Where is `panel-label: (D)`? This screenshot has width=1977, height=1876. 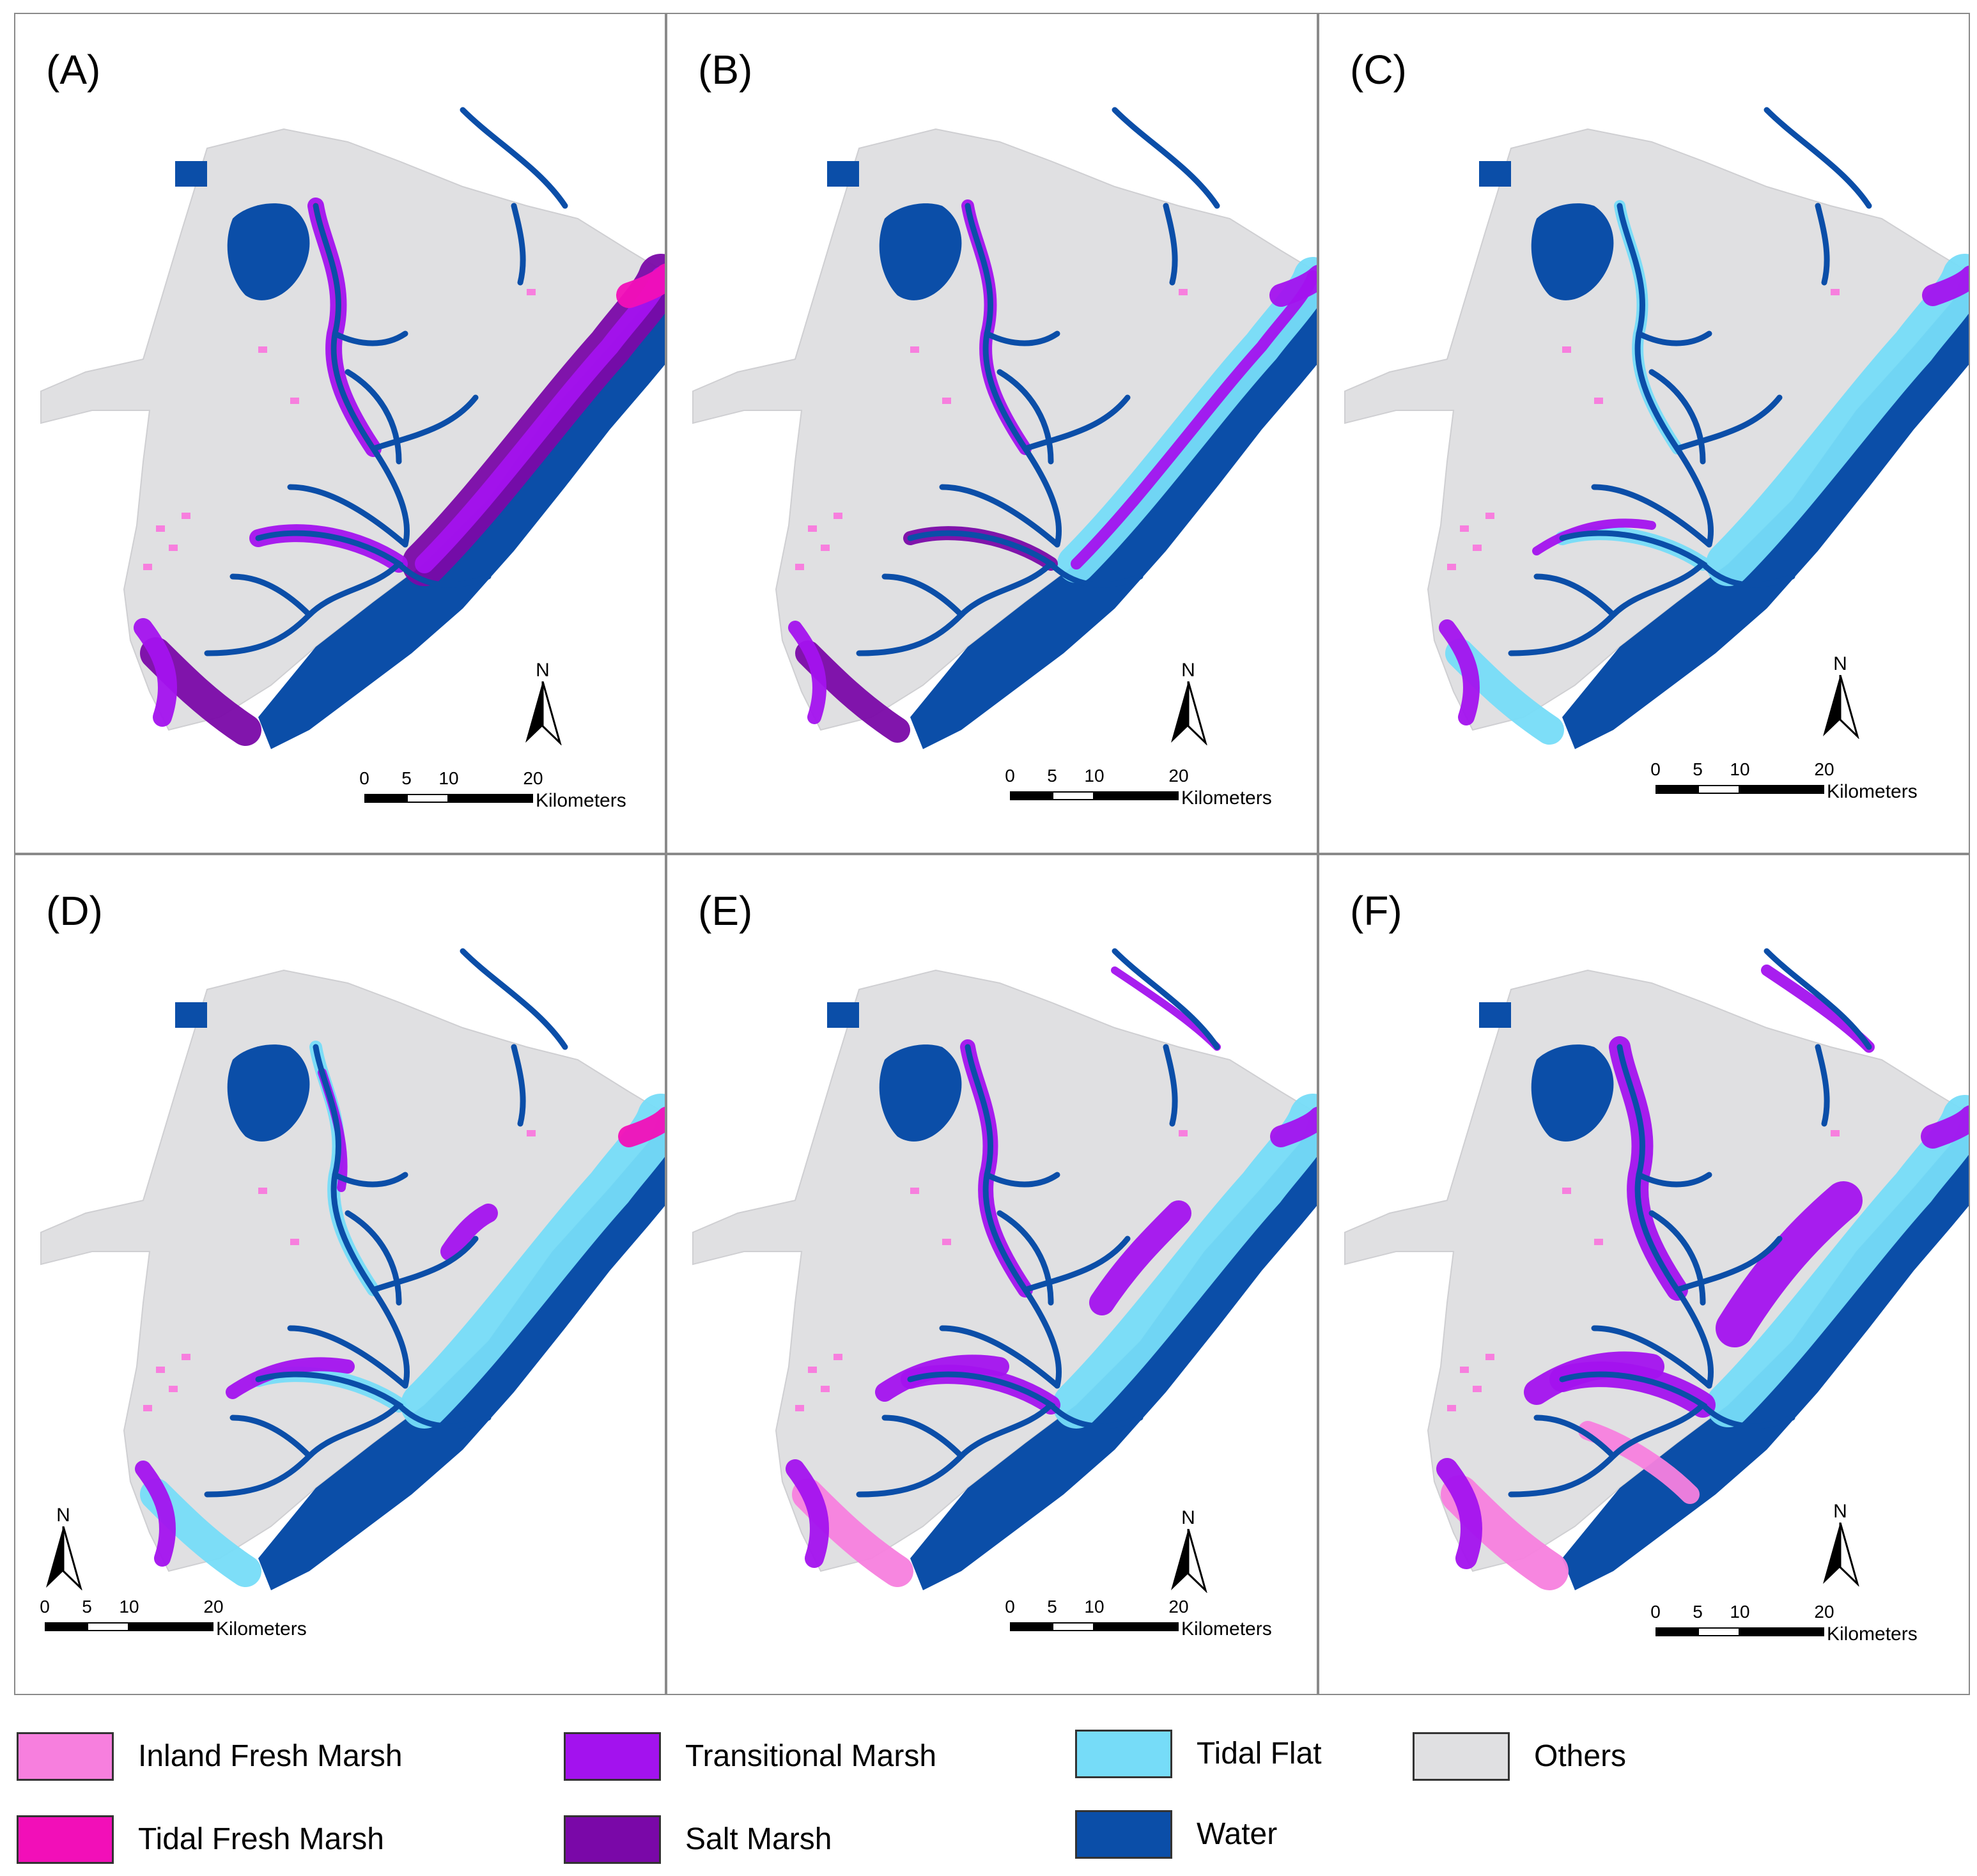
panel-label: (D) is located at coordinates (74, 911).